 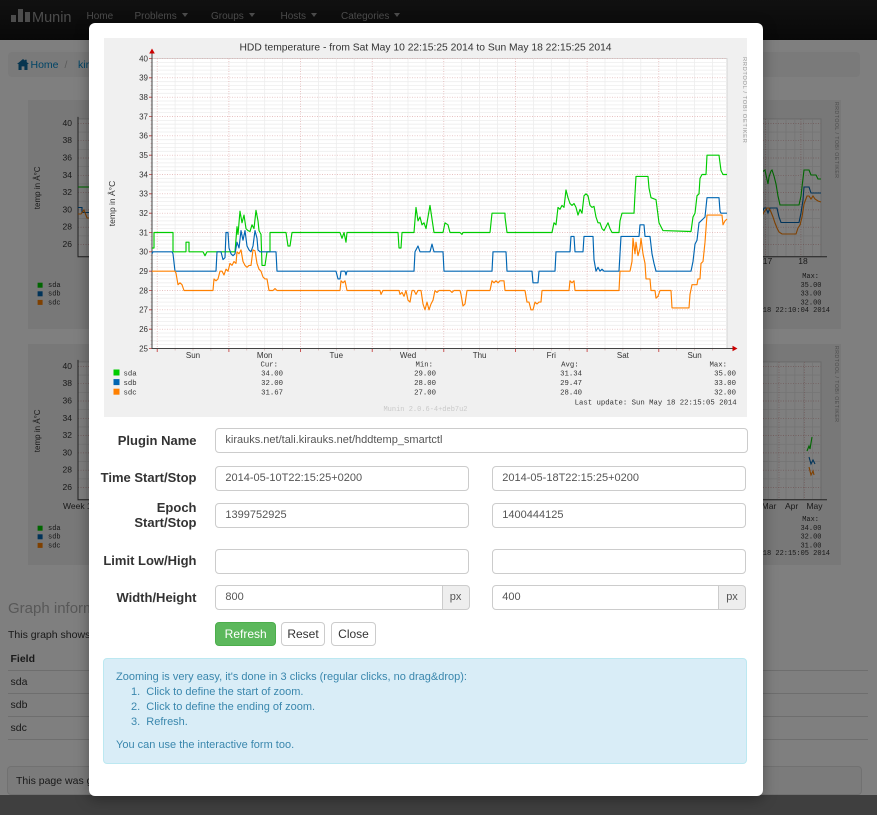 What do you see at coordinates (744, 100) in the screenshot?
I see `svg-text: RRDTOOL / TOBI OETIKER` at bounding box center [744, 100].